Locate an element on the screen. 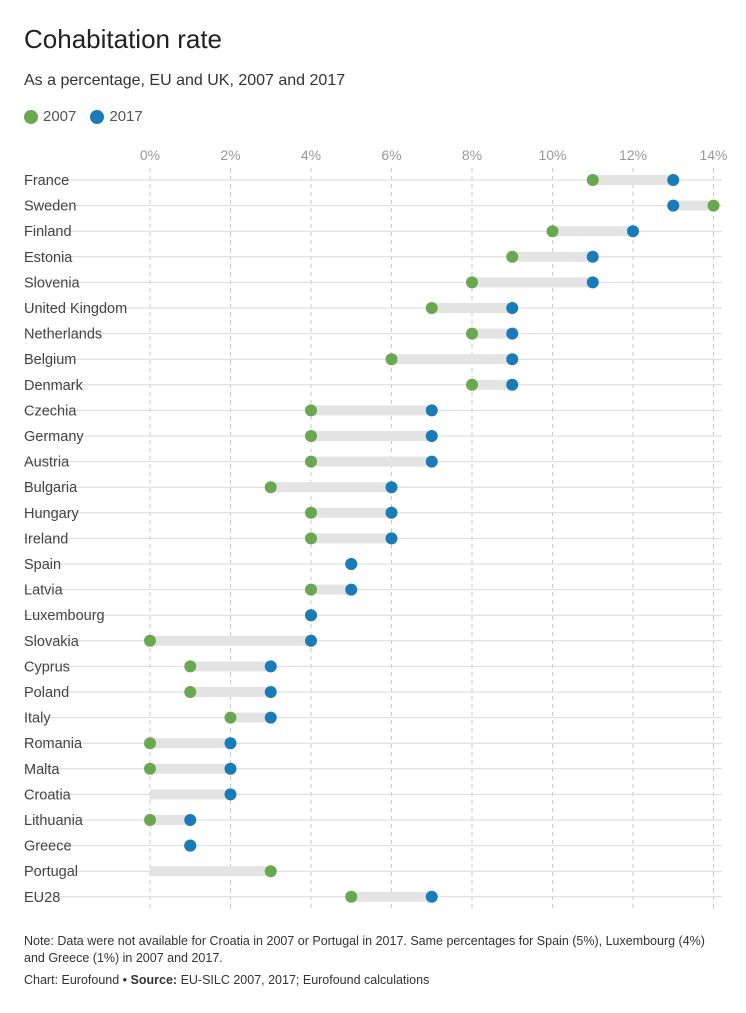 This screenshot has height=1013, width=746. country-label: Austria is located at coordinates (47, 463).